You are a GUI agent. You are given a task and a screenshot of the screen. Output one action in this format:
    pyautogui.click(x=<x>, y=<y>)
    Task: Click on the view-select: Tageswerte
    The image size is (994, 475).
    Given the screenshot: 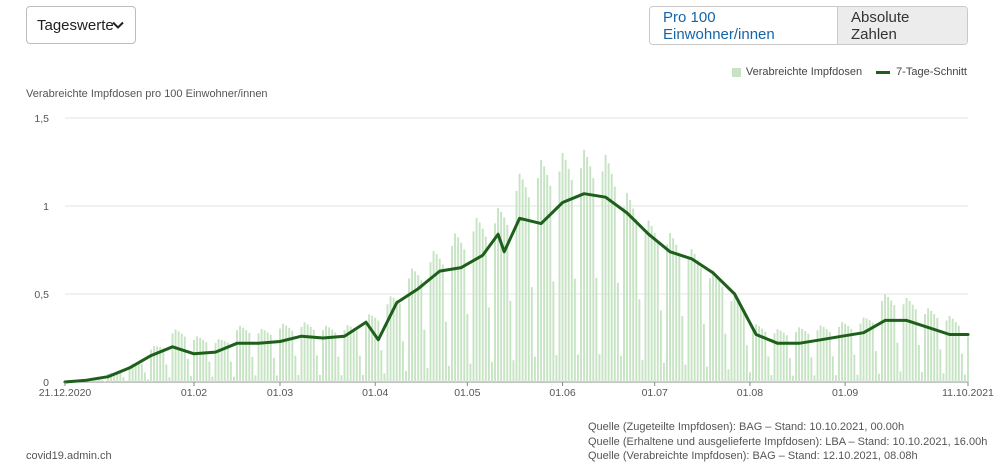 What is the action you would take?
    pyautogui.click(x=81, y=25)
    